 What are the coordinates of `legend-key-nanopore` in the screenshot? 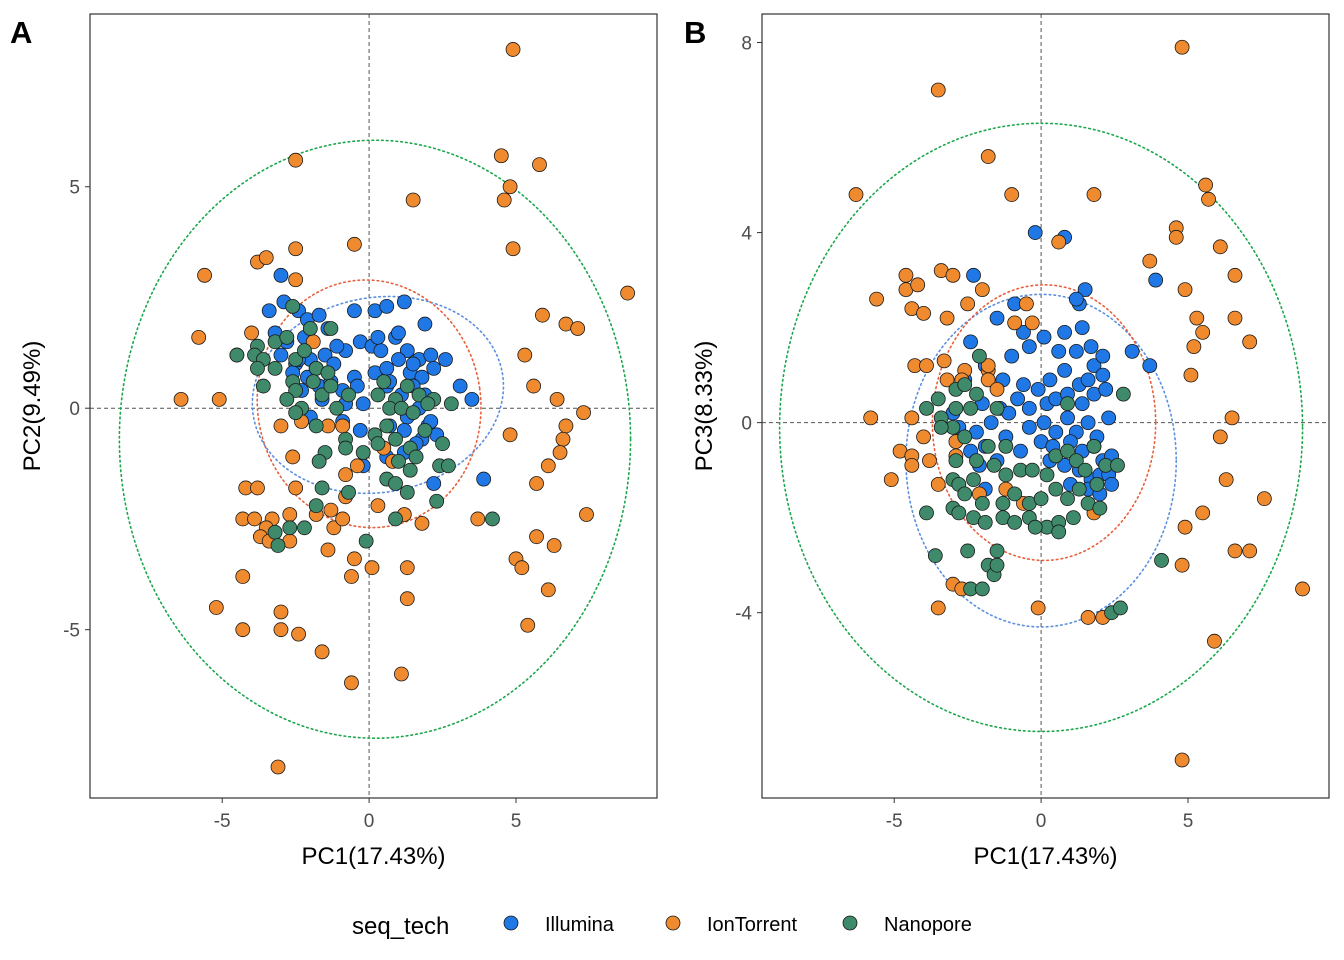 It's located at (850, 923).